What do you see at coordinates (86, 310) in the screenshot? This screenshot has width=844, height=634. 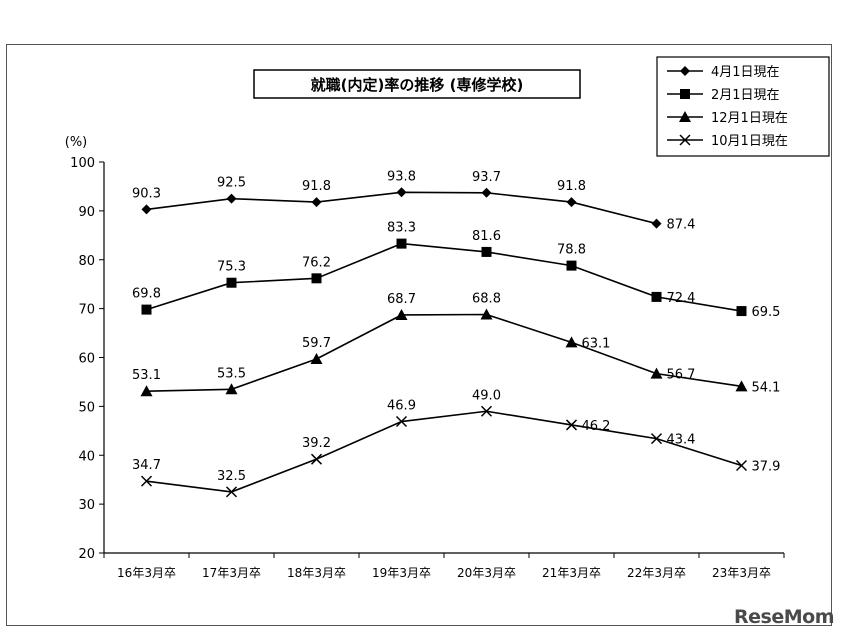 I see `y-tick-label: 70` at bounding box center [86, 310].